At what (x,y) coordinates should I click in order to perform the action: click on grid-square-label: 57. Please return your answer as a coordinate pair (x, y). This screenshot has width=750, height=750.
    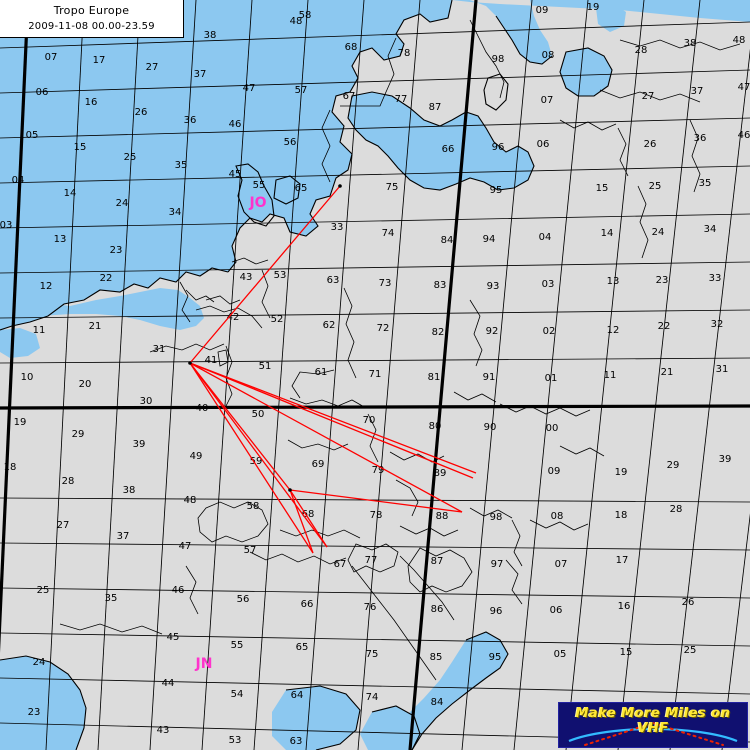
    Looking at the image, I should click on (250, 550).